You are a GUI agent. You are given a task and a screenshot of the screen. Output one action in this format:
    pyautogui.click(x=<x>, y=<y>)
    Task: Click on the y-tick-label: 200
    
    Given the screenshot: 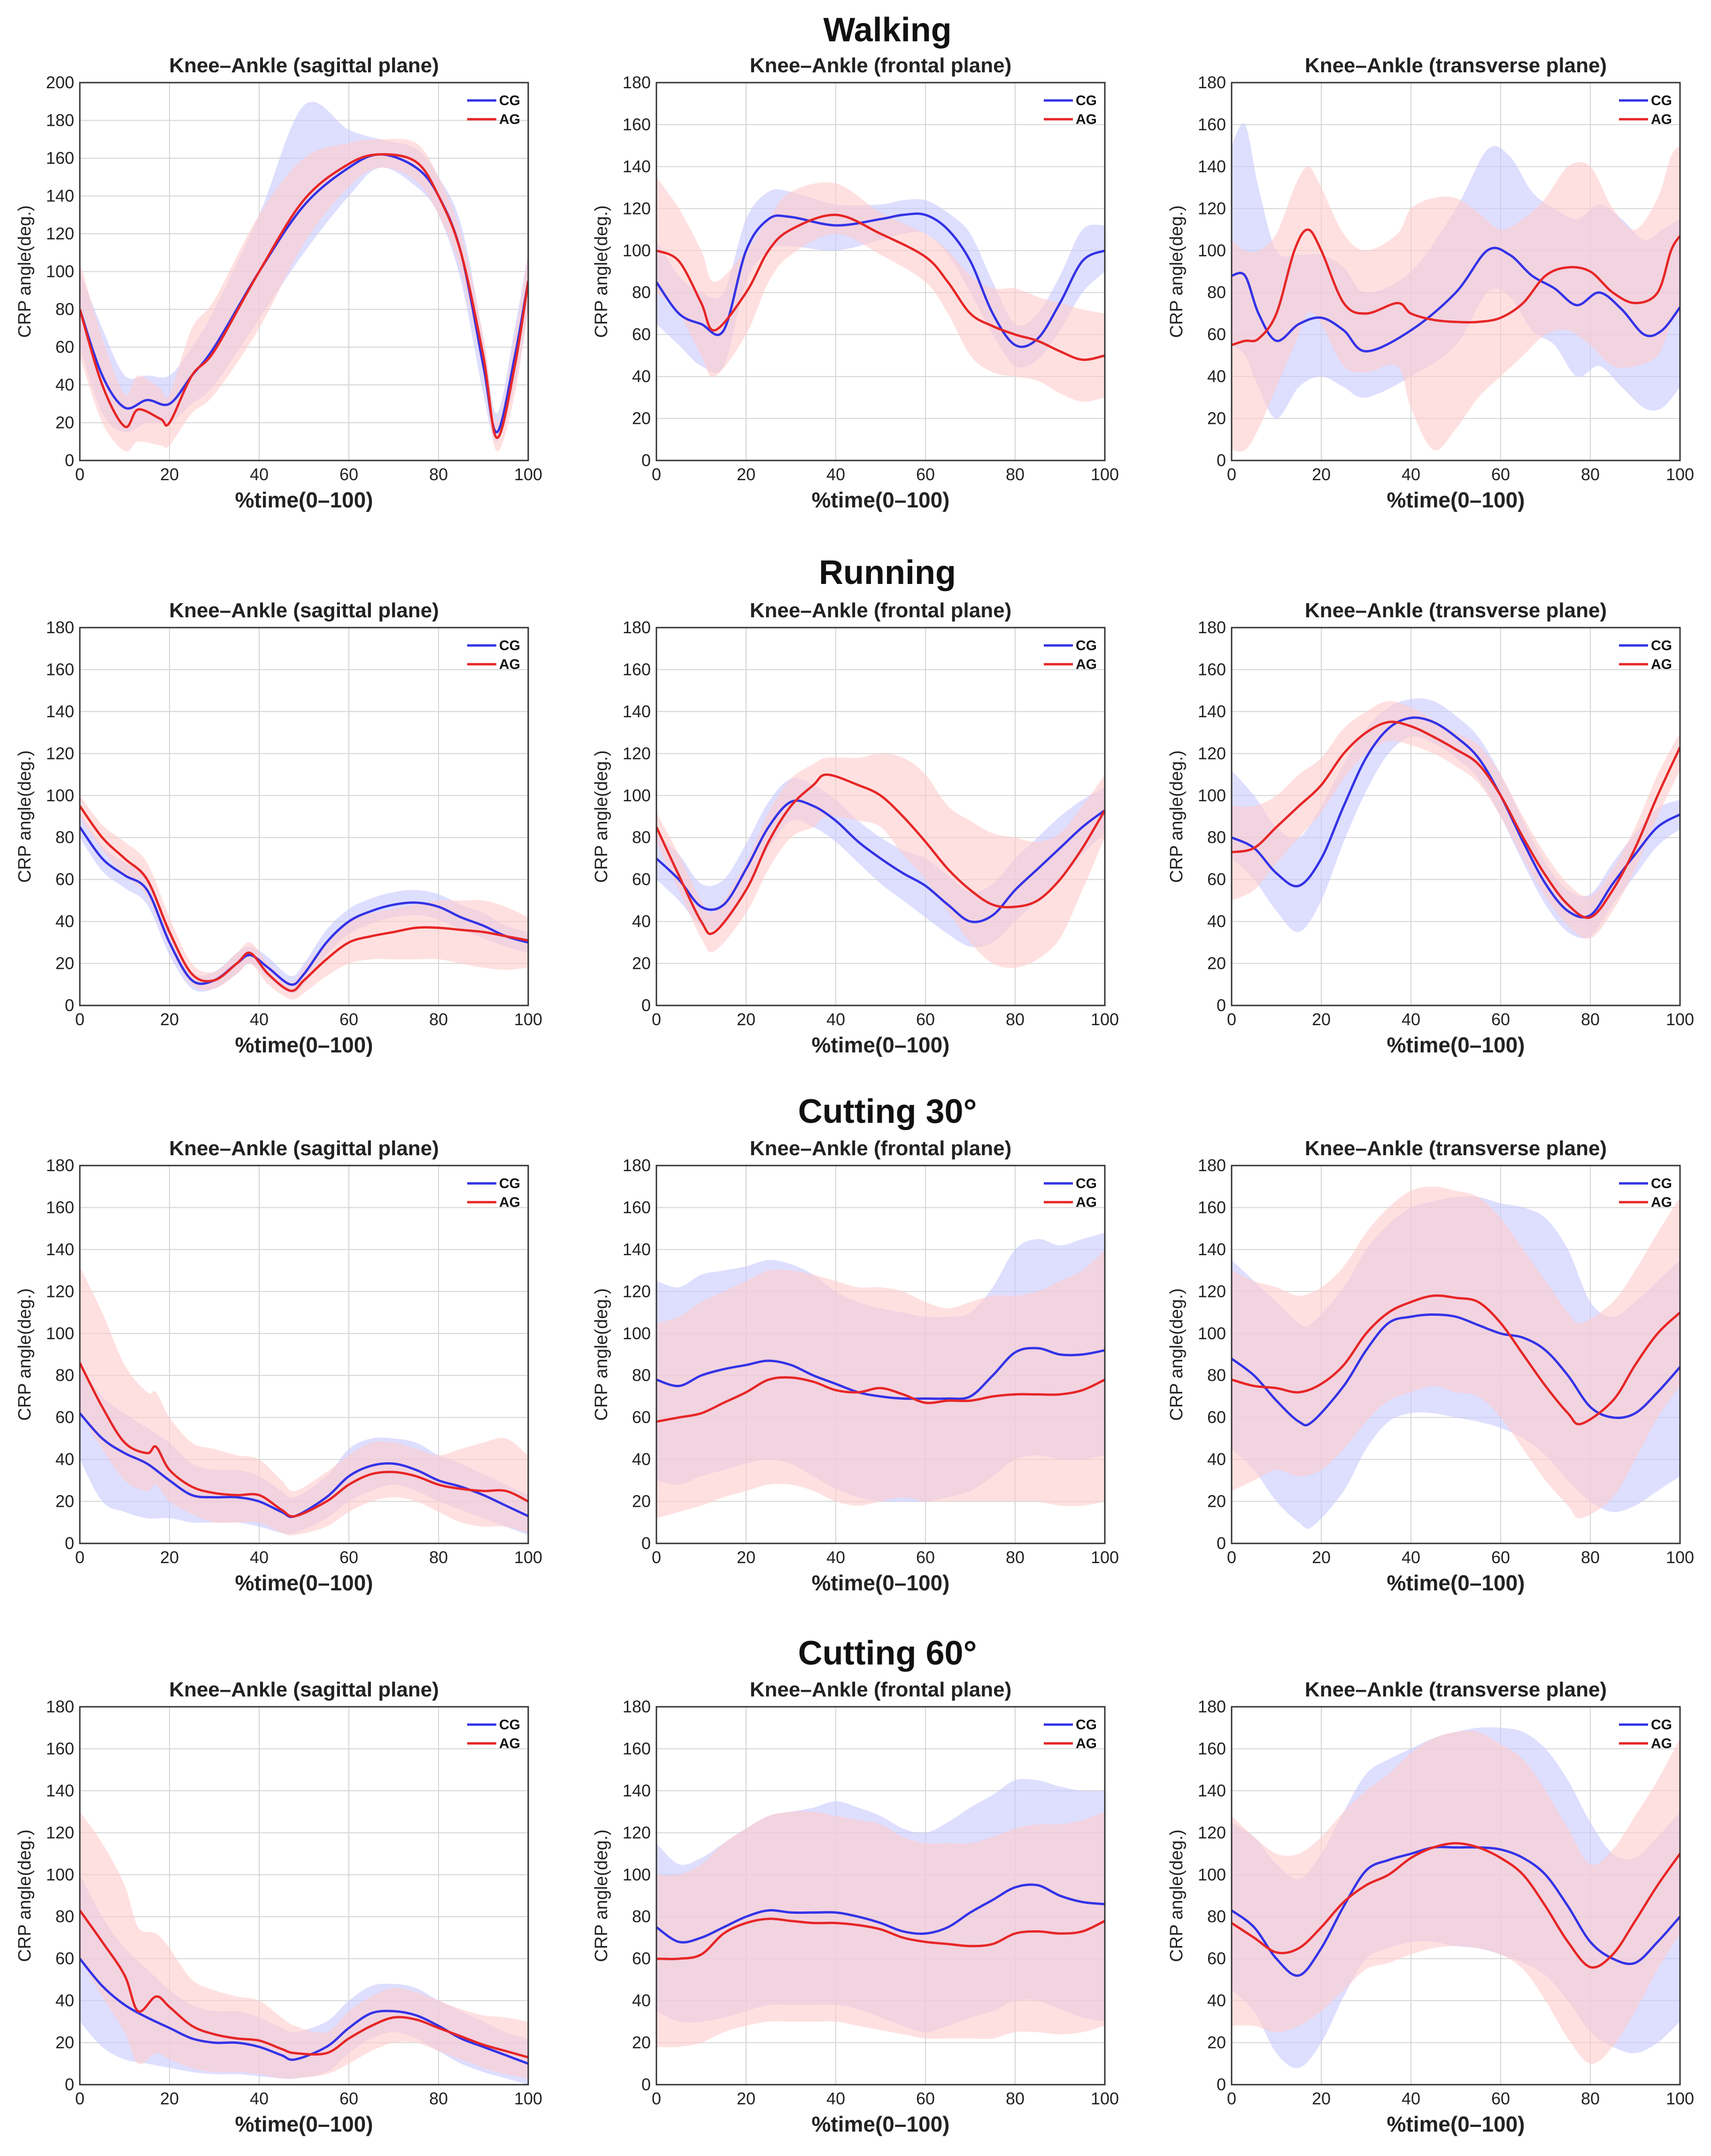 What is the action you would take?
    pyautogui.click(x=60, y=82)
    